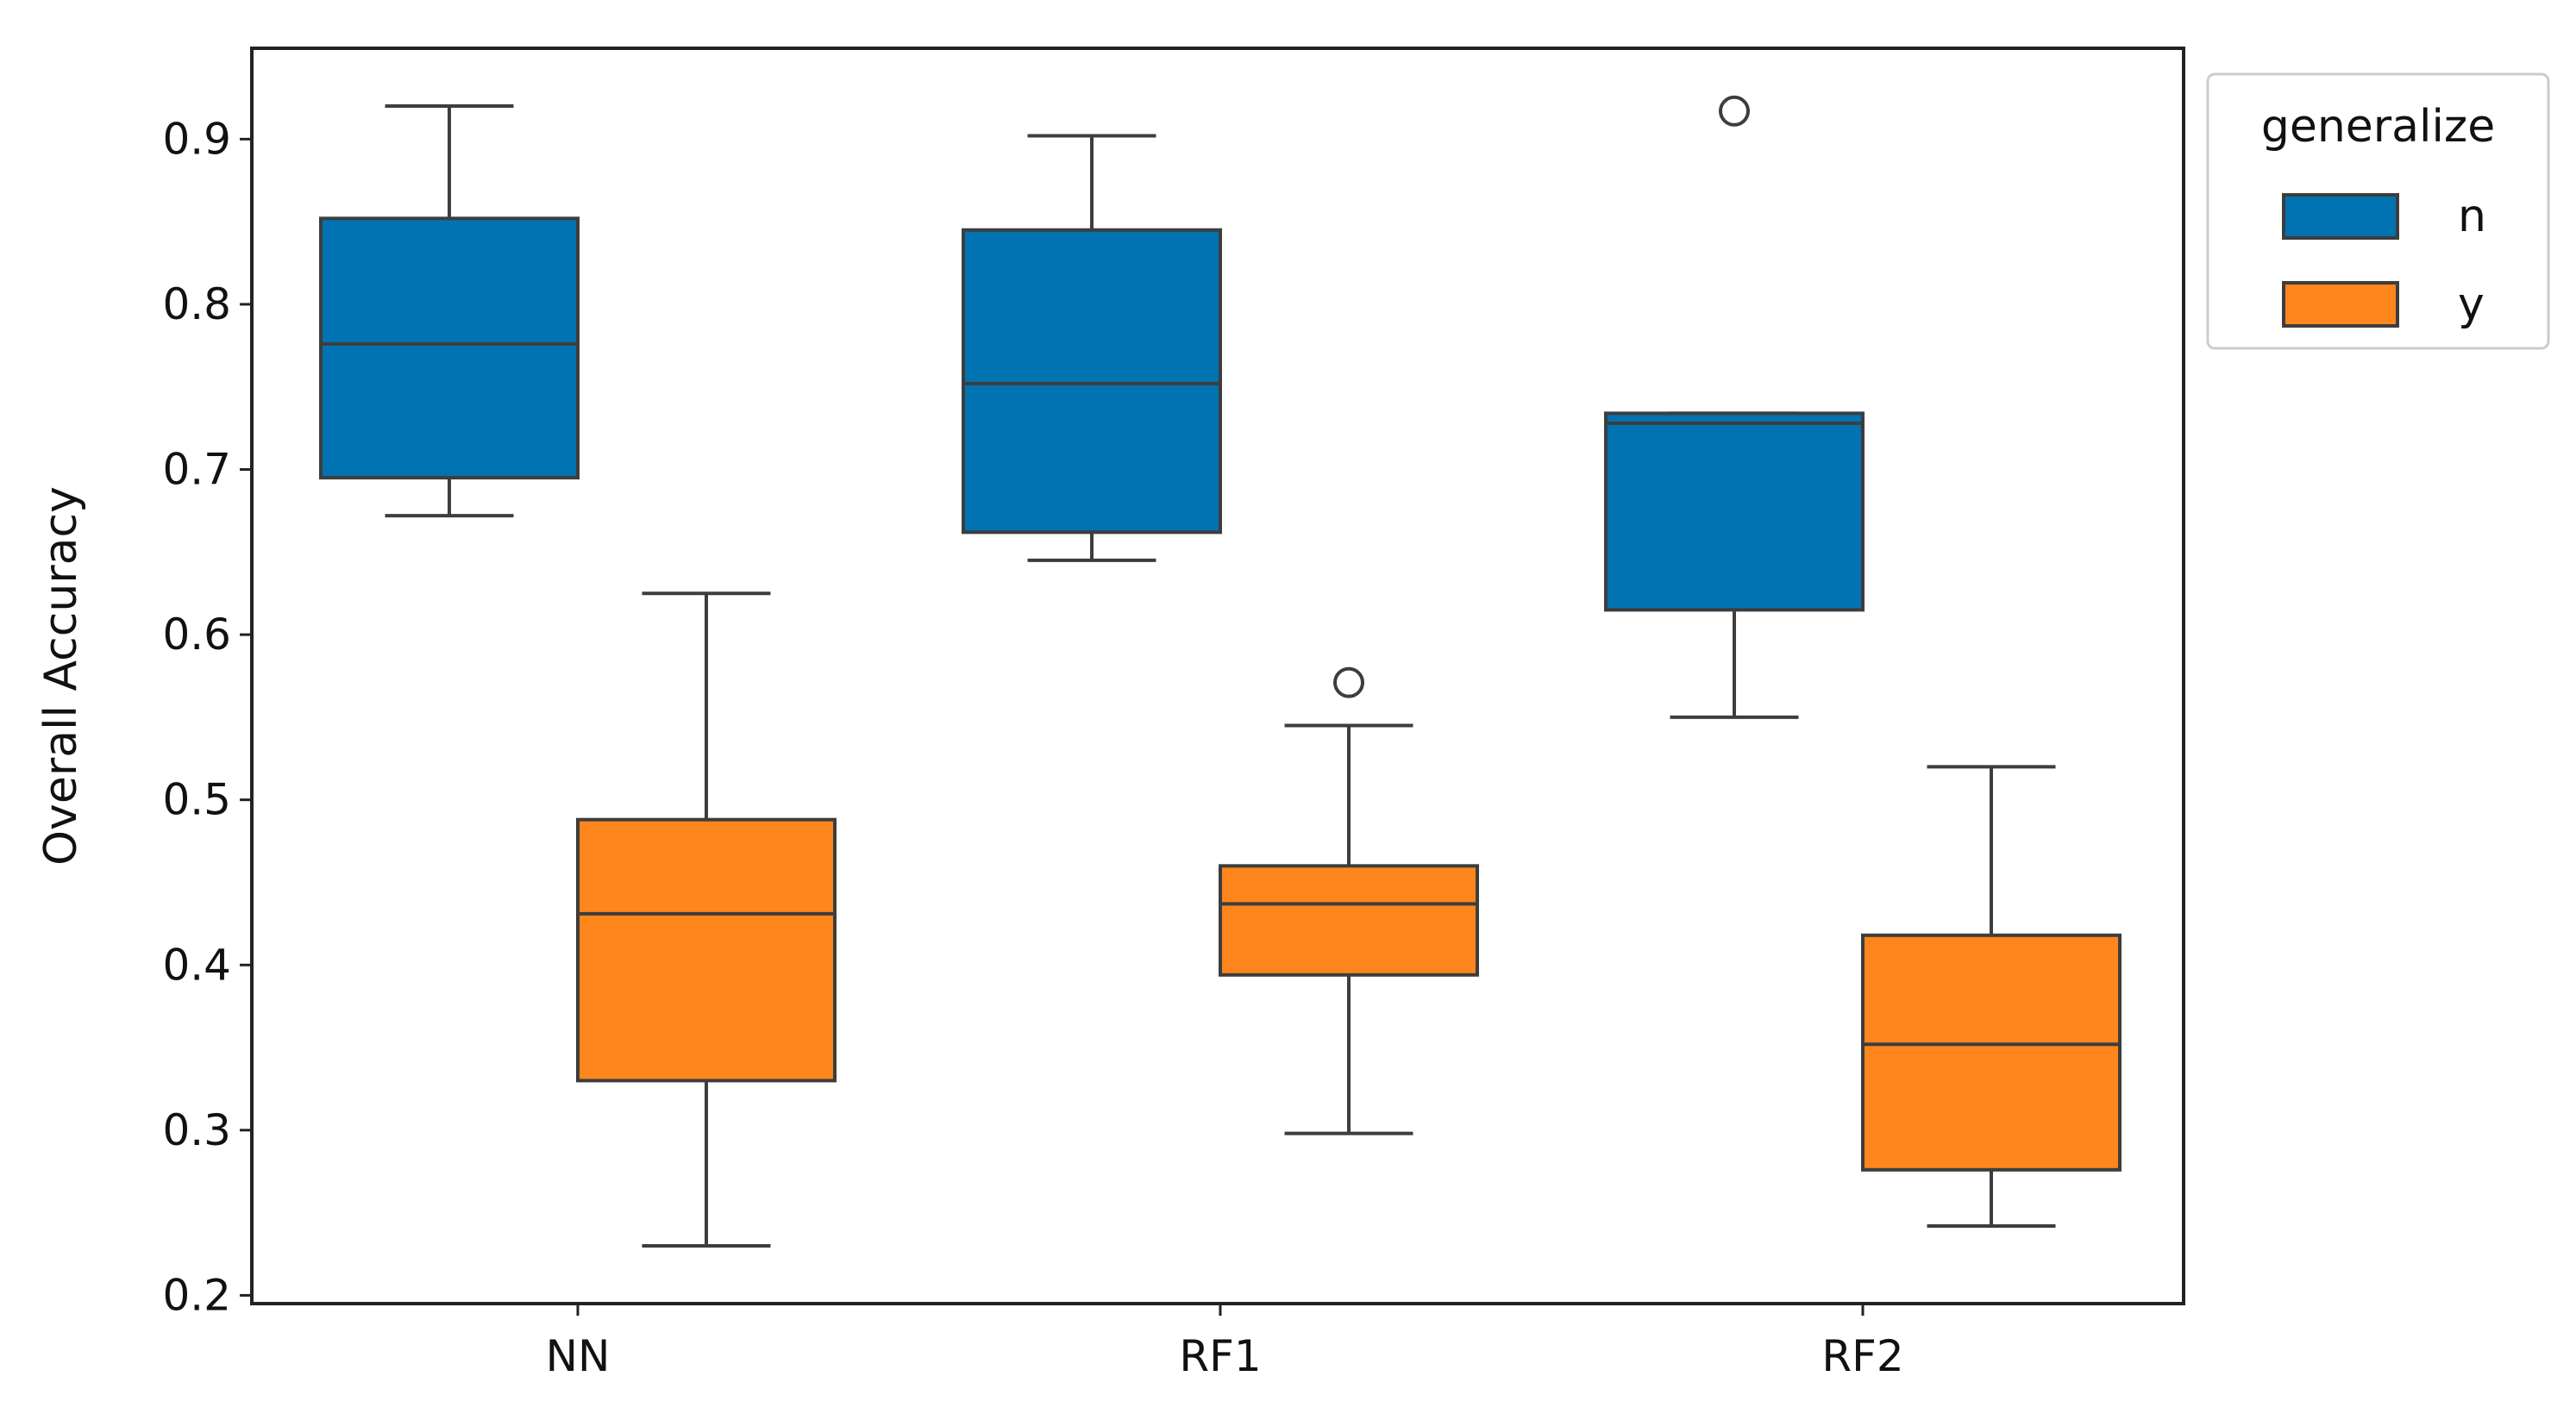 The image size is (2576, 1420). I want to click on box-n-RF2, so click(1734, 407).